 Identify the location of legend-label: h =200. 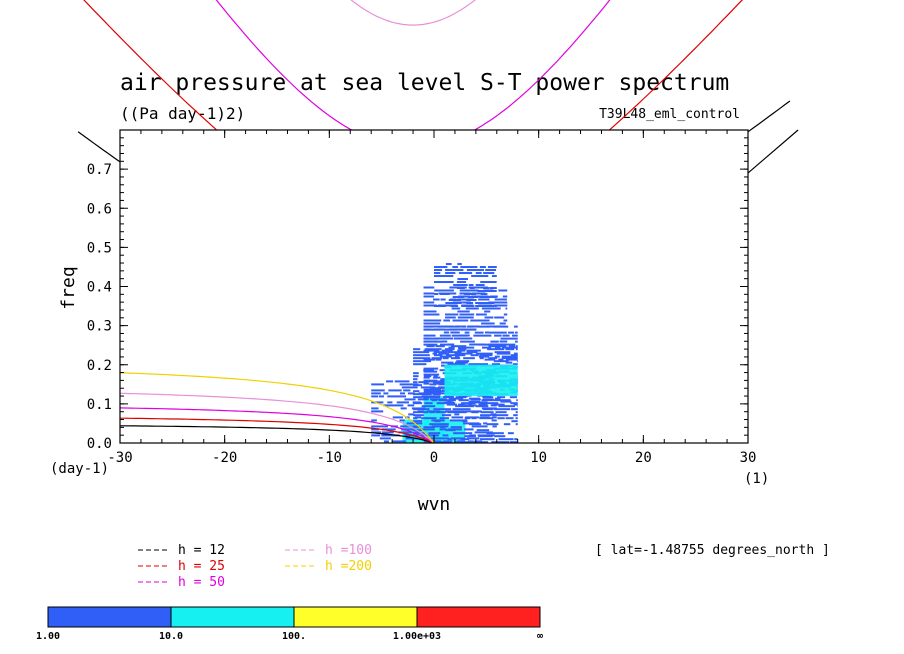
(348, 566).